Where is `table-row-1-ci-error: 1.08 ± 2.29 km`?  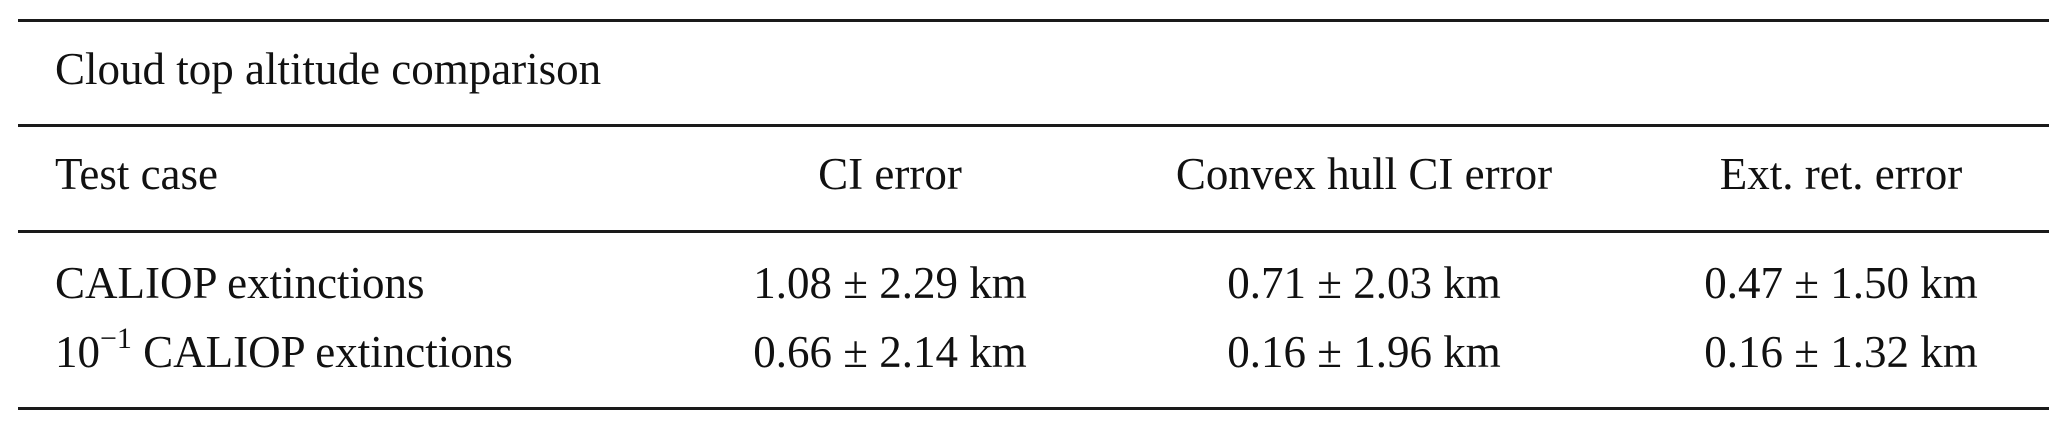 table-row-1-ci-error: 1.08 ± 2.29 km is located at coordinates (890, 283).